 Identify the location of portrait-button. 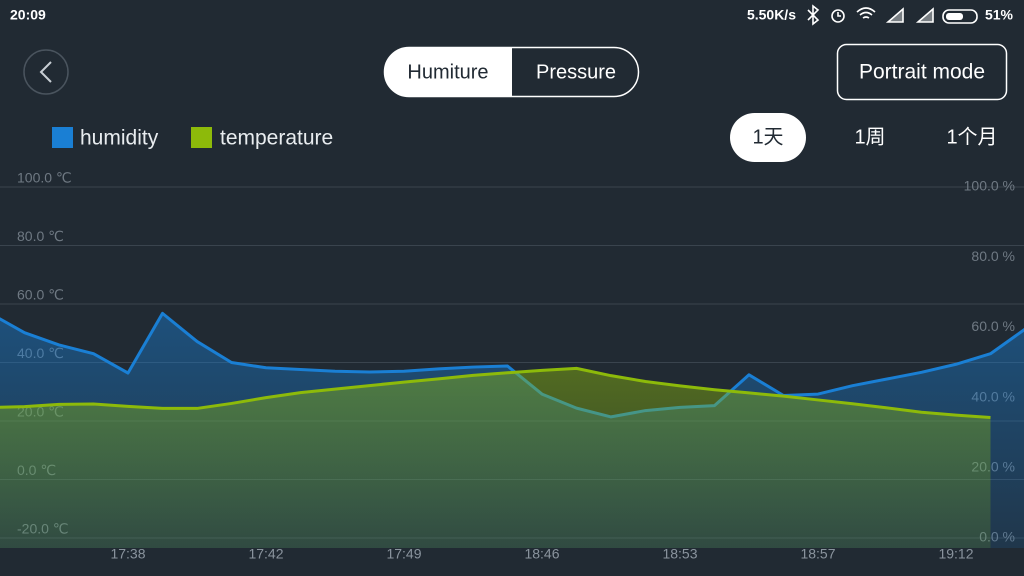
(922, 72).